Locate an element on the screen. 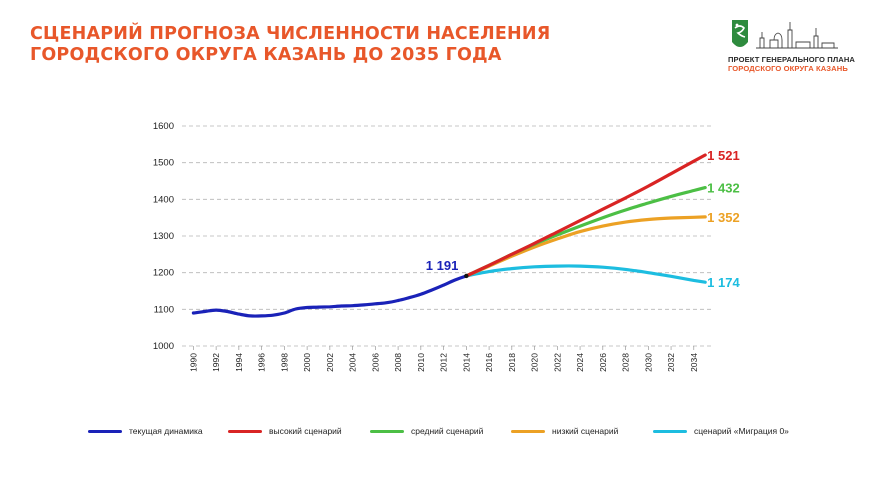 This screenshot has height=489, width=870. legend-item: высокий сценарий is located at coordinates (285, 431).